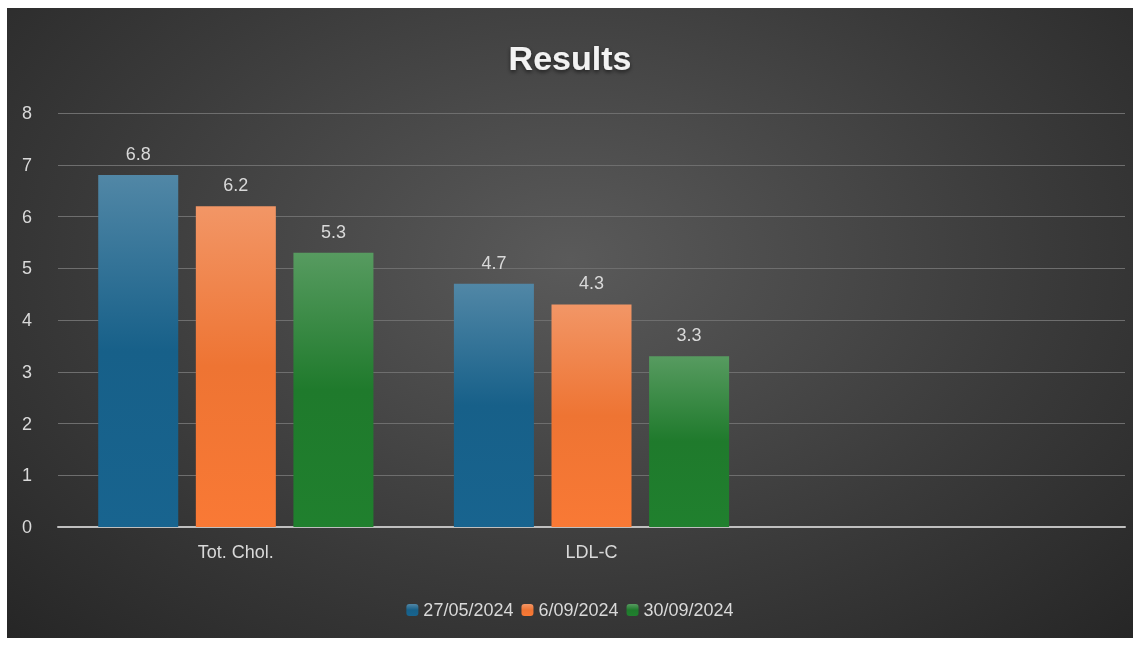  What do you see at coordinates (688, 610) in the screenshot?
I see `legend-label: 30/09/2024` at bounding box center [688, 610].